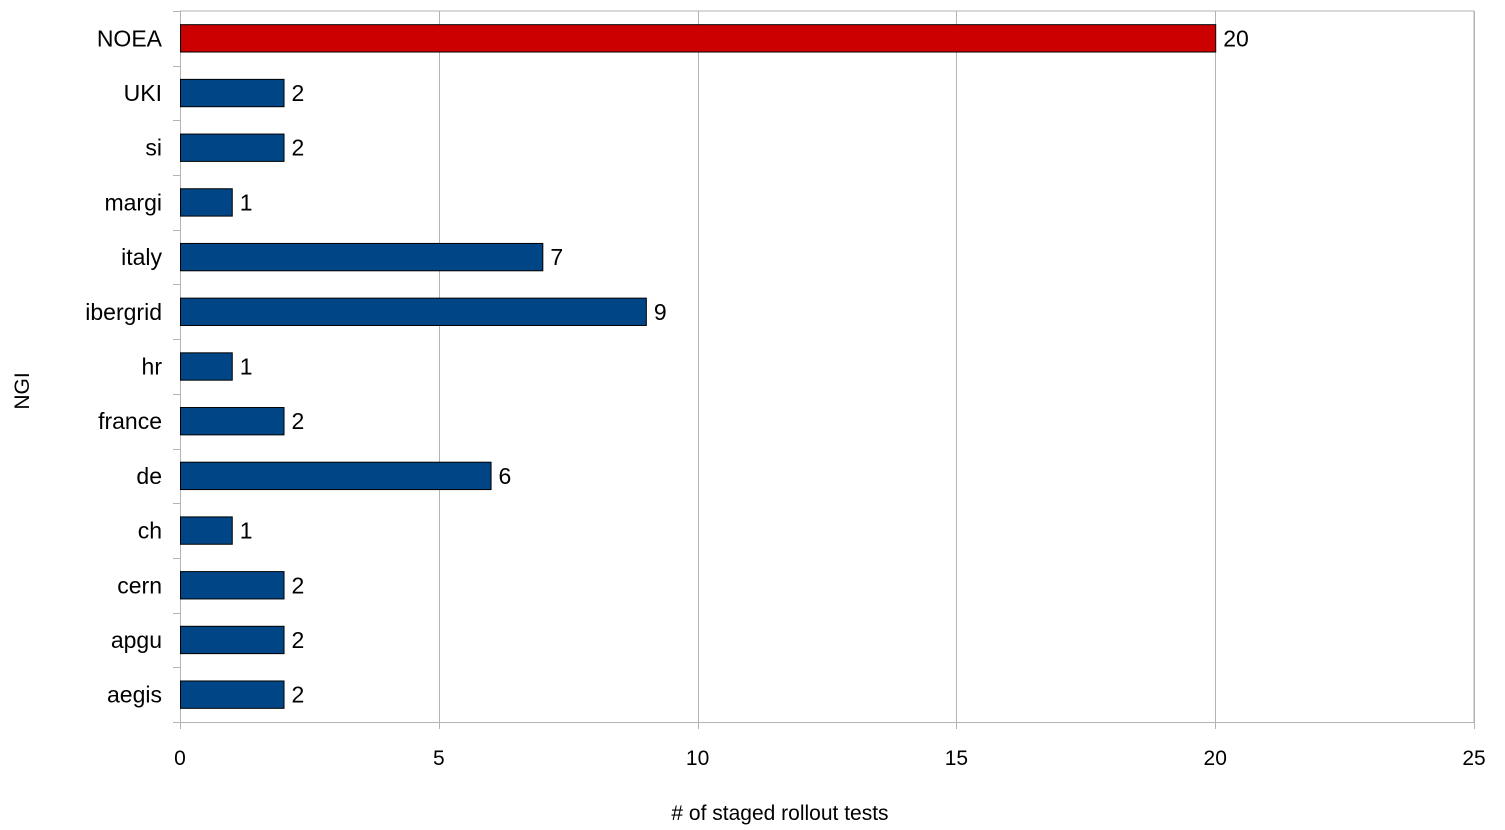 The width and height of the screenshot is (1505, 830). I want to click on bar-uki, so click(232, 93).